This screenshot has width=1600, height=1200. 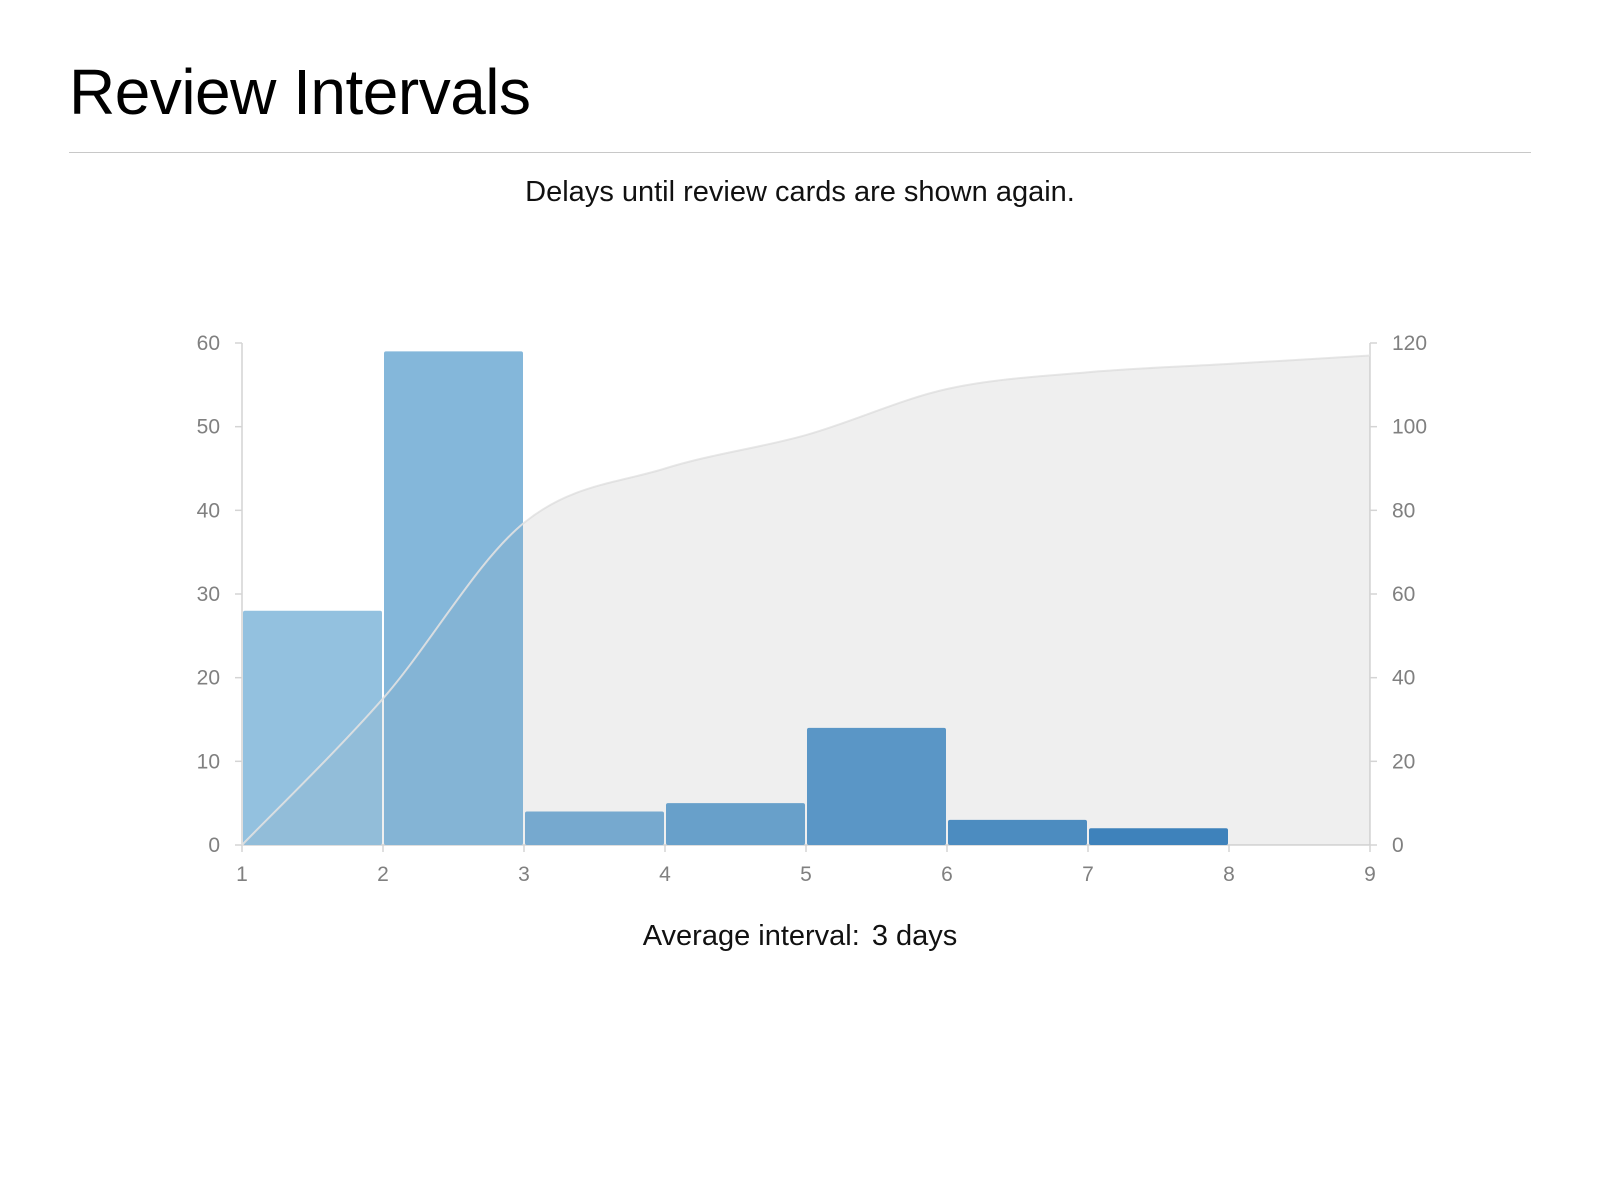 I want to click on average-interval-value: 3 days, so click(x=914, y=936).